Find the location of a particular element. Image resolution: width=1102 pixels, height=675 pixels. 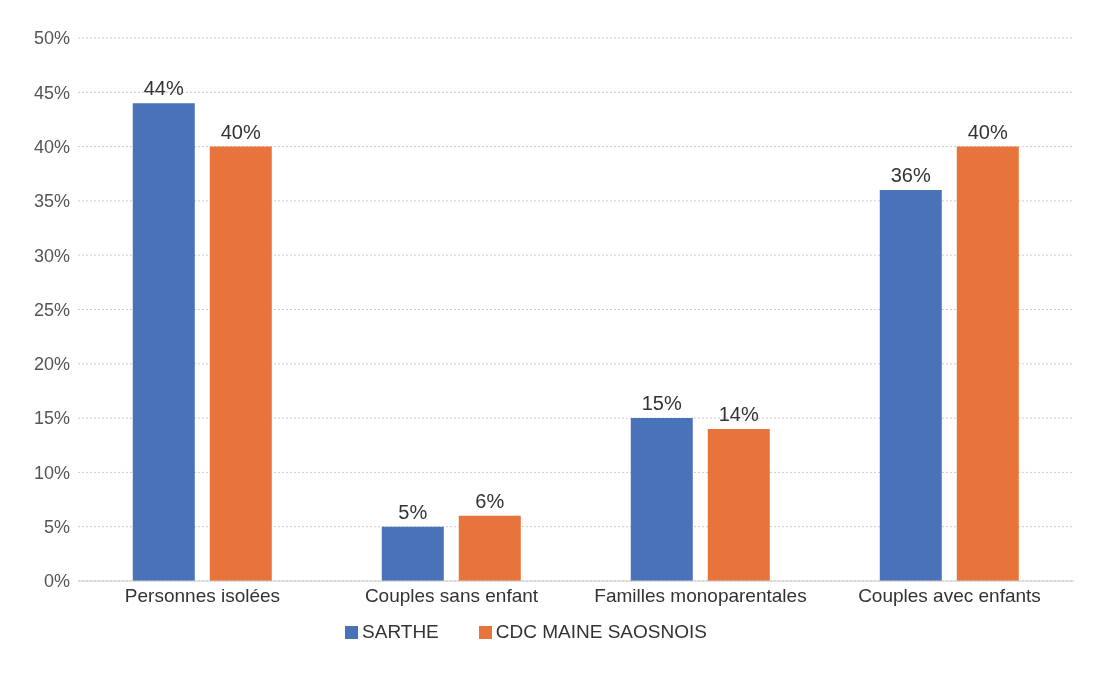

y-tick-label: 50% is located at coordinates (51, 38).